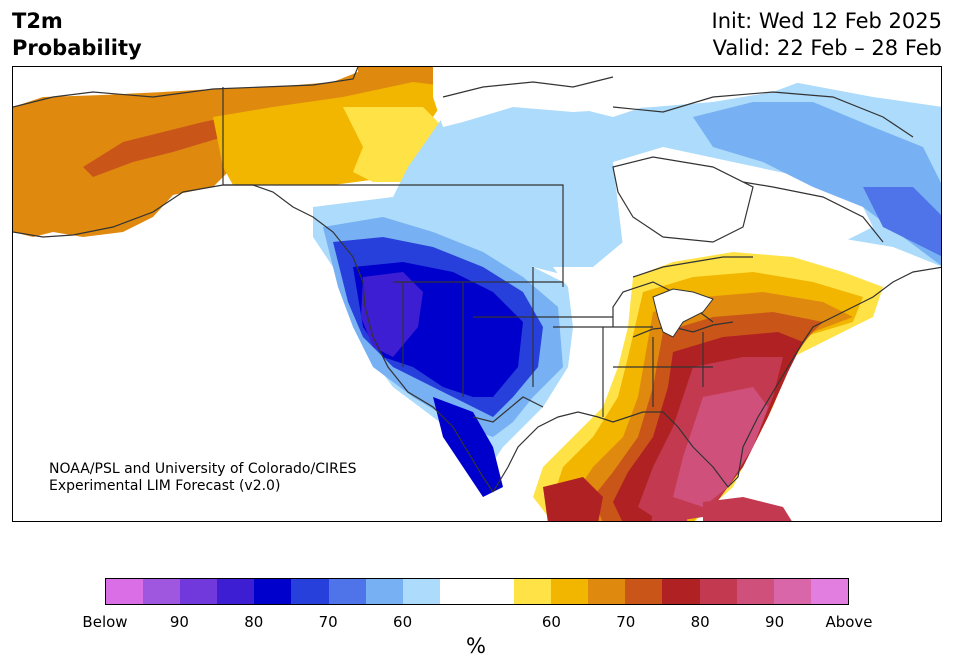 This screenshot has height=671, width=954. What do you see at coordinates (817, 184) in the screenshot?
I see `northeast-blue-patch` at bounding box center [817, 184].